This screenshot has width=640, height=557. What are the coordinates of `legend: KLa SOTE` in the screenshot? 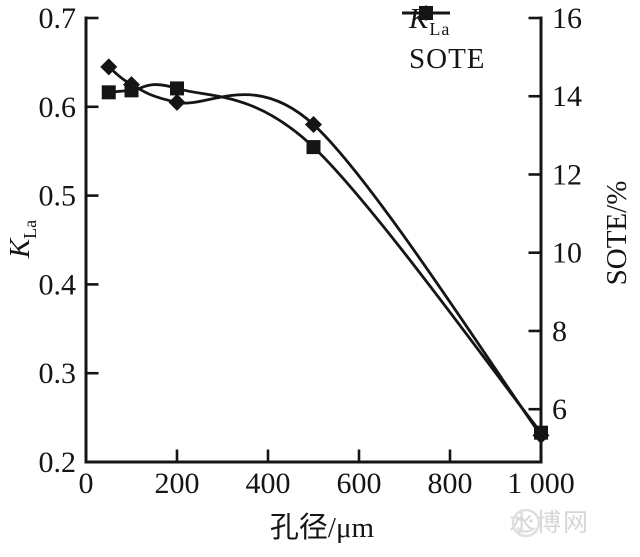 It's located at (443, 40).